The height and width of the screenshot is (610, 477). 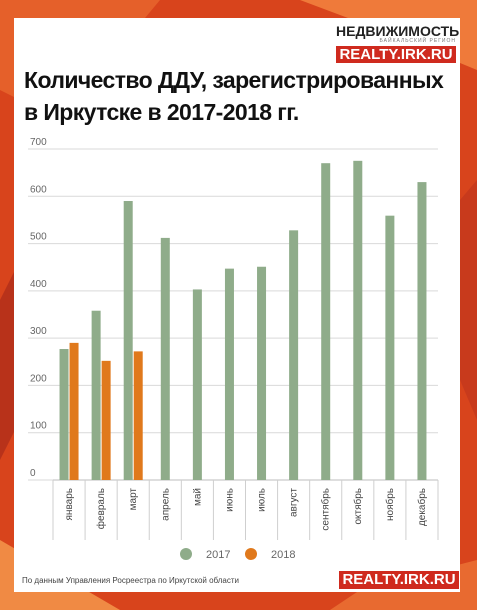 What do you see at coordinates (251, 554) in the screenshot?
I see `legend-marker-2018` at bounding box center [251, 554].